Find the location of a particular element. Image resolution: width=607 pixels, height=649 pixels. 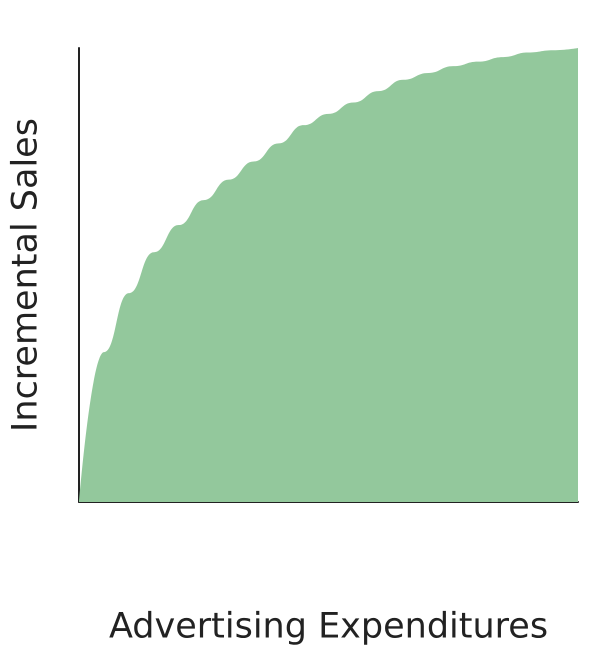

y-axis-title: Incremental Sales is located at coordinates (26, 275).